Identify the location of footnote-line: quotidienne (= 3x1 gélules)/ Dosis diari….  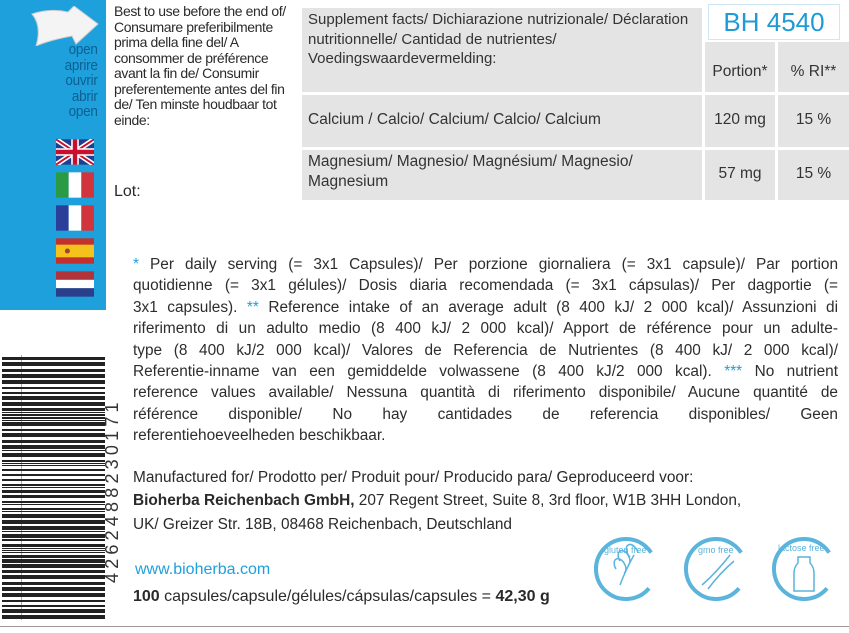
(485, 286).